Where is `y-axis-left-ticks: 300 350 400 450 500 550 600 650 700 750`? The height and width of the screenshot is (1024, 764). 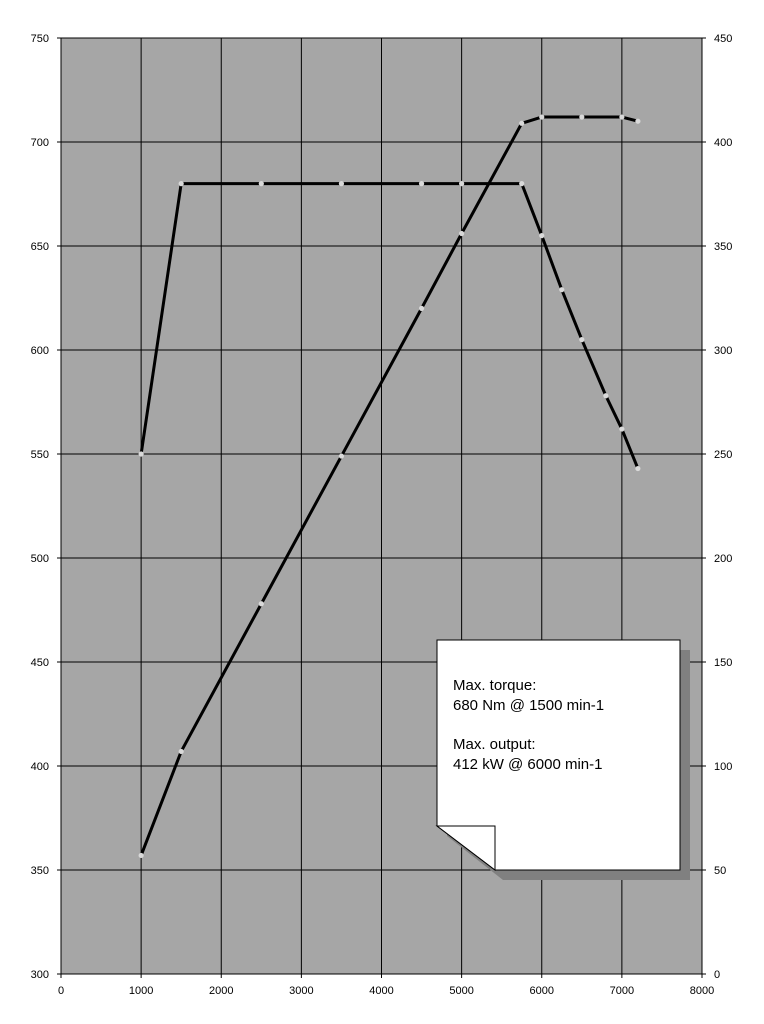
y-axis-left-ticks: 300 350 400 450 500 550 600 650 700 750 is located at coordinates (46, 507).